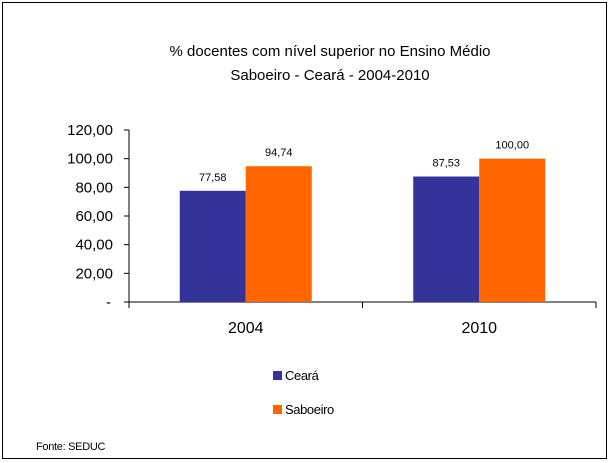 The image size is (611, 463). What do you see at coordinates (90, 159) in the screenshot?
I see `y-tick-label: 100,00` at bounding box center [90, 159].